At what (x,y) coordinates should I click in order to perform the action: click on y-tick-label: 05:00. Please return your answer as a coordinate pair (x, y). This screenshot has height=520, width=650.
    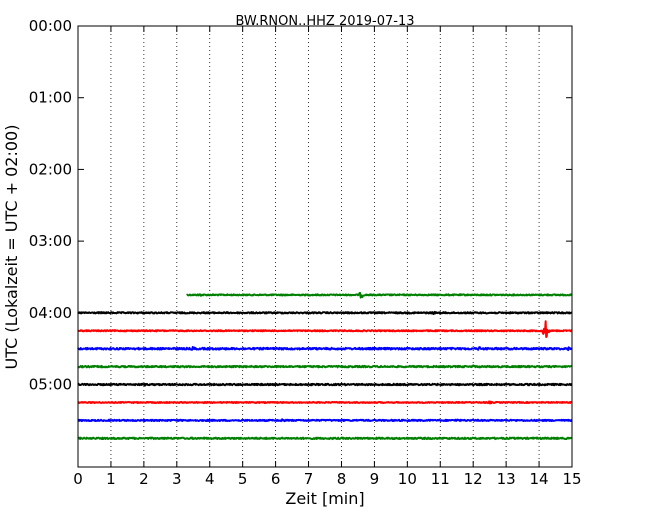
    Looking at the image, I should click on (50, 385).